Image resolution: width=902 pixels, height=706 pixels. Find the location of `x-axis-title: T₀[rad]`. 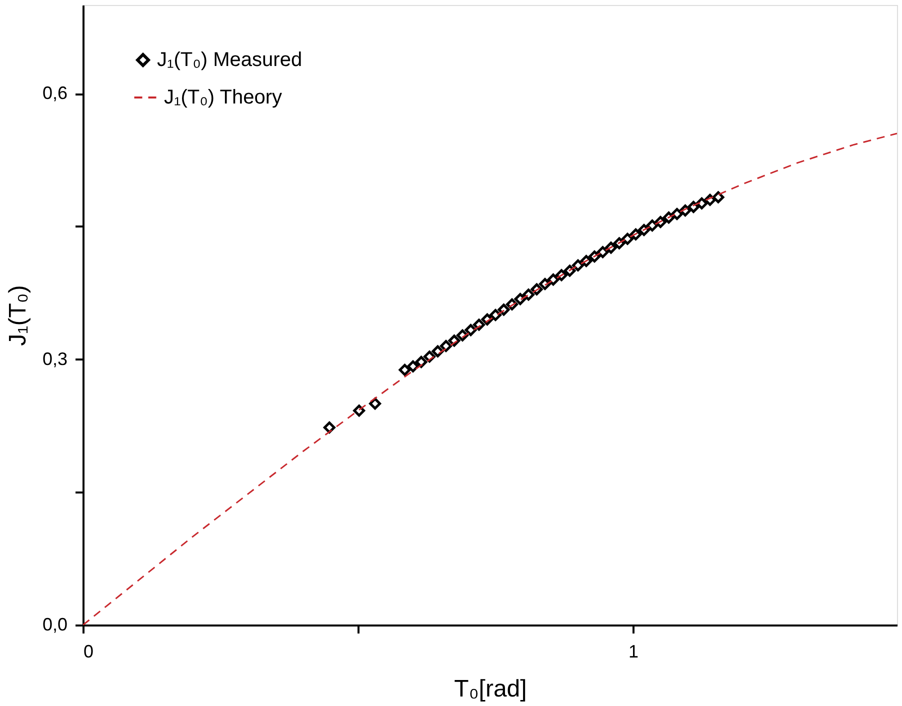

x-axis-title: T₀[rad] is located at coordinates (490, 689).